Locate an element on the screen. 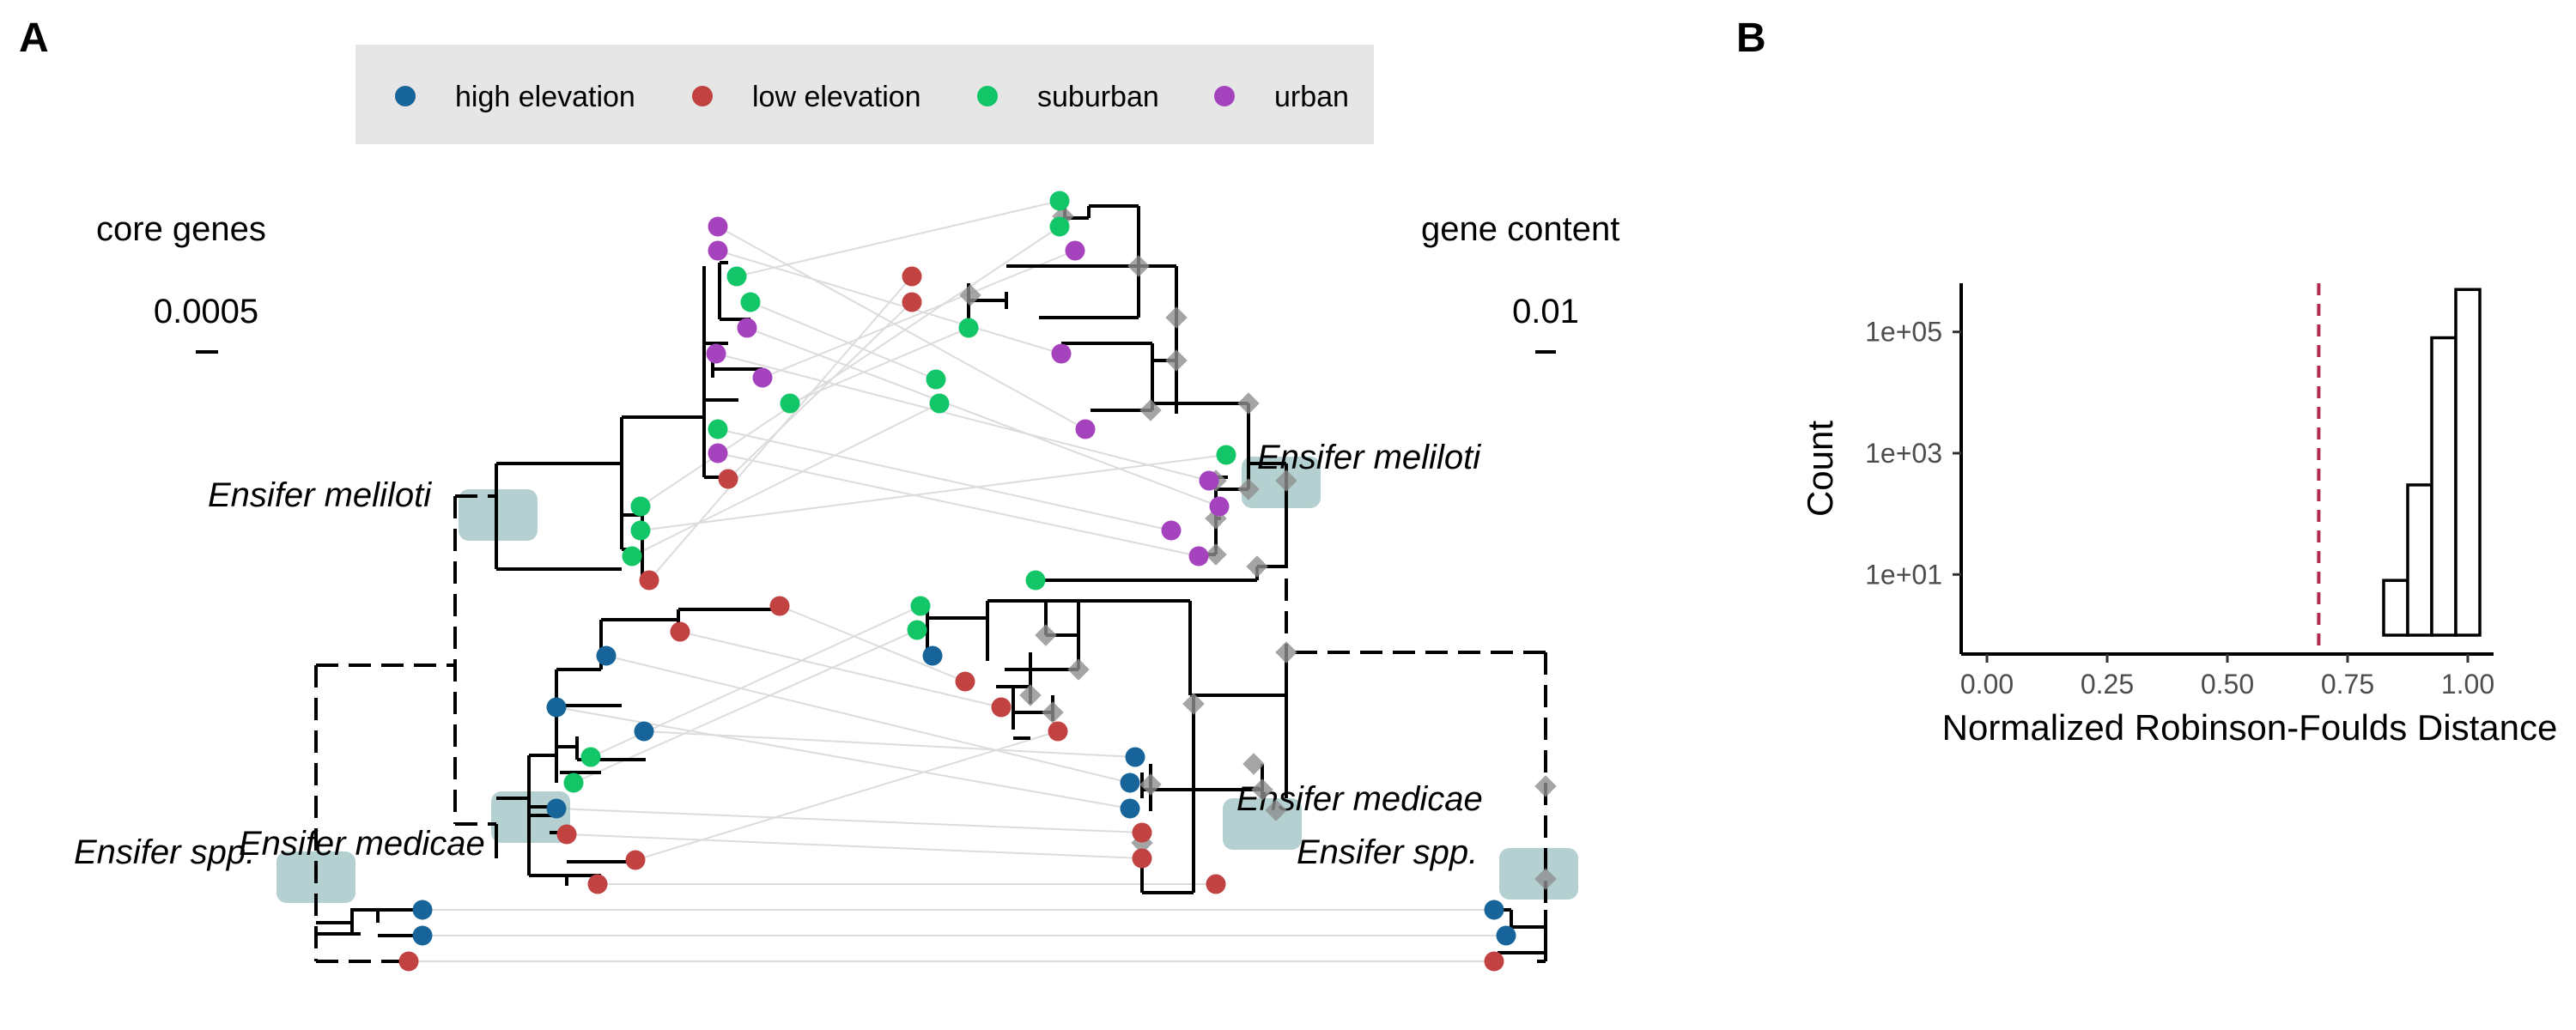 The image size is (2576, 1030). left-meliloti-minor is located at coordinates (698, 472).